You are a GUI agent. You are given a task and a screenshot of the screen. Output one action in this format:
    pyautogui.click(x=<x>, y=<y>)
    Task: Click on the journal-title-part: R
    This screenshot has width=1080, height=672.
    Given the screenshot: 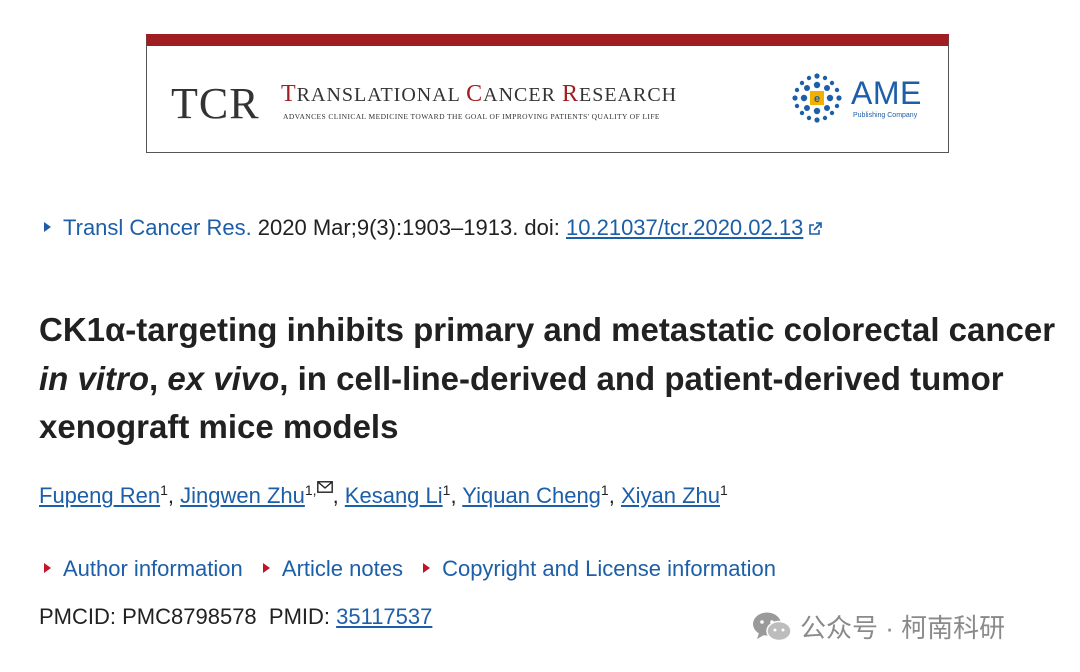 What is the action you would take?
    pyautogui.click(x=570, y=94)
    